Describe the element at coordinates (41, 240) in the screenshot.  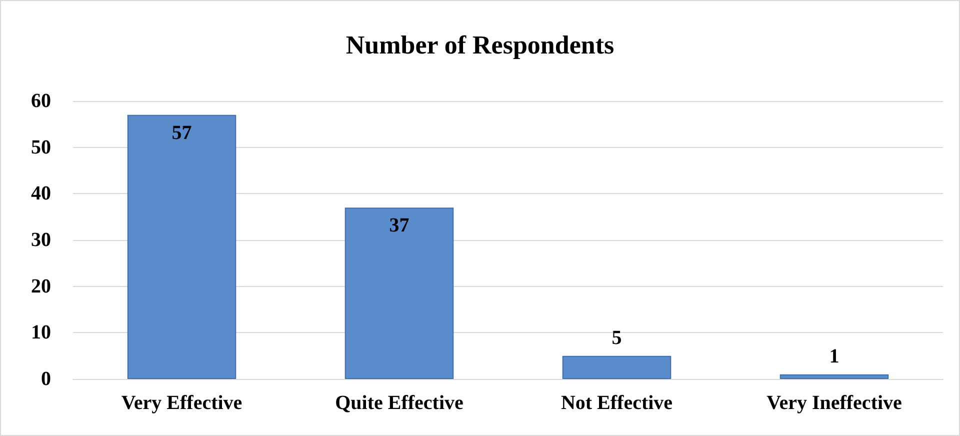
I see `y-tick-label: 30` at that location.